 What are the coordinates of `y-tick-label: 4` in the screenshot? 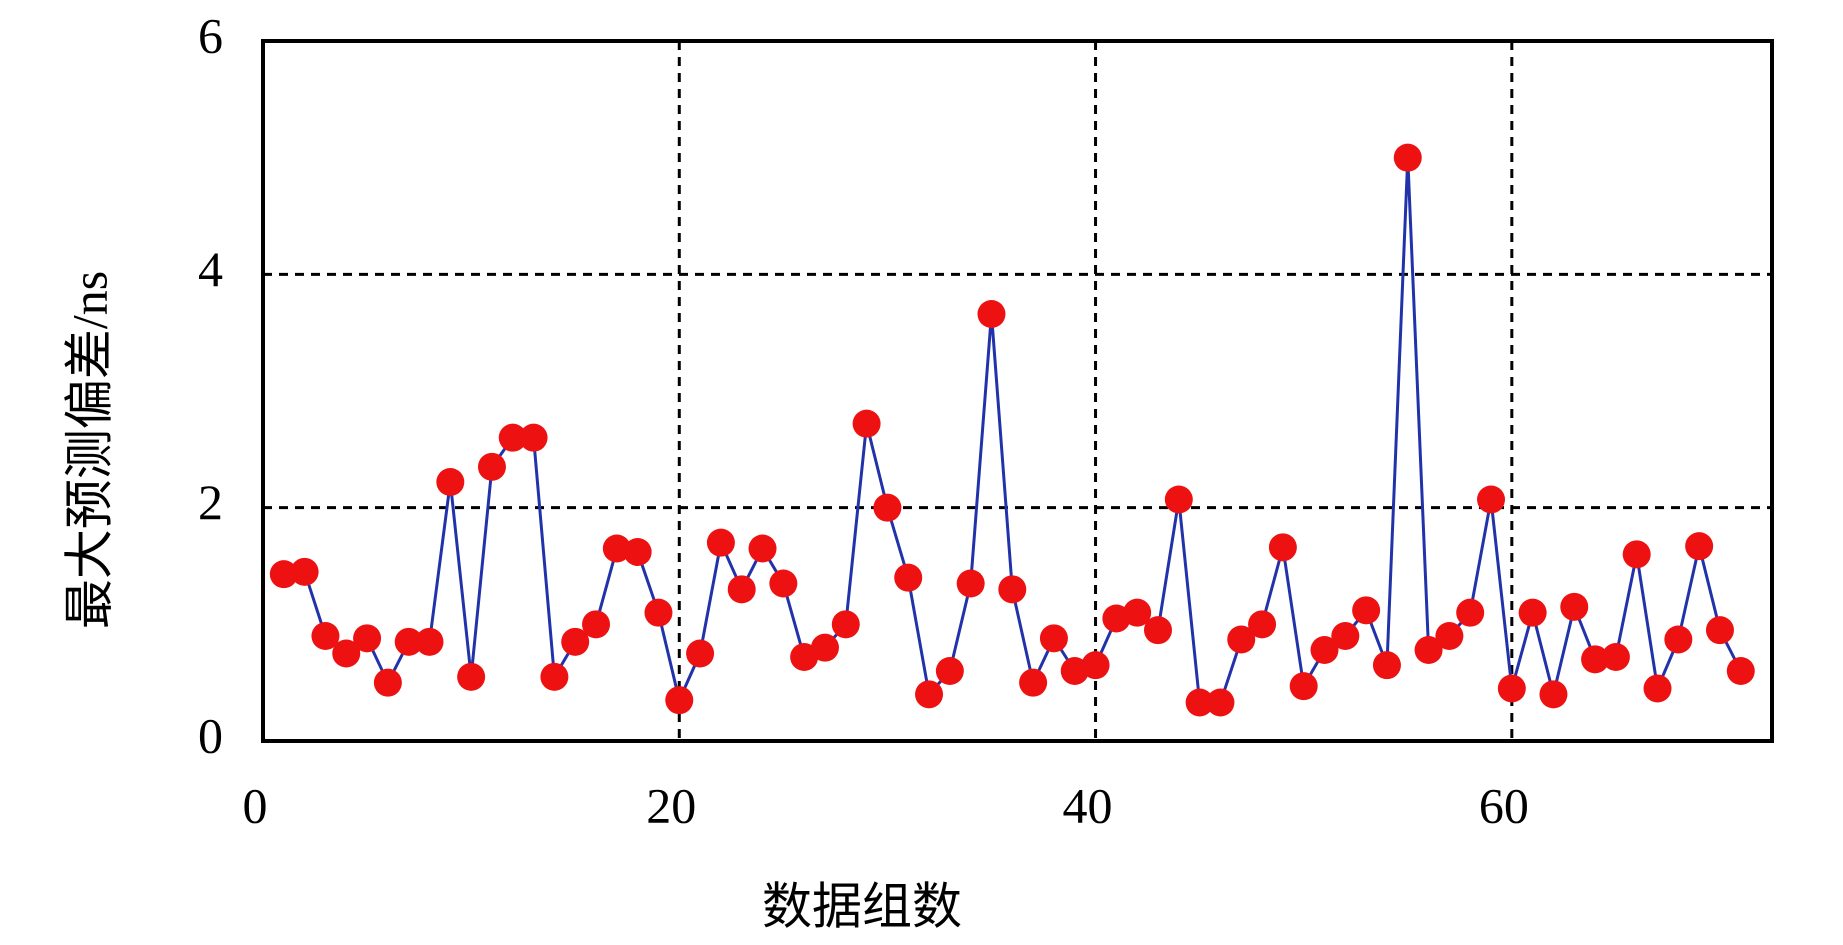 It's located at (210, 269).